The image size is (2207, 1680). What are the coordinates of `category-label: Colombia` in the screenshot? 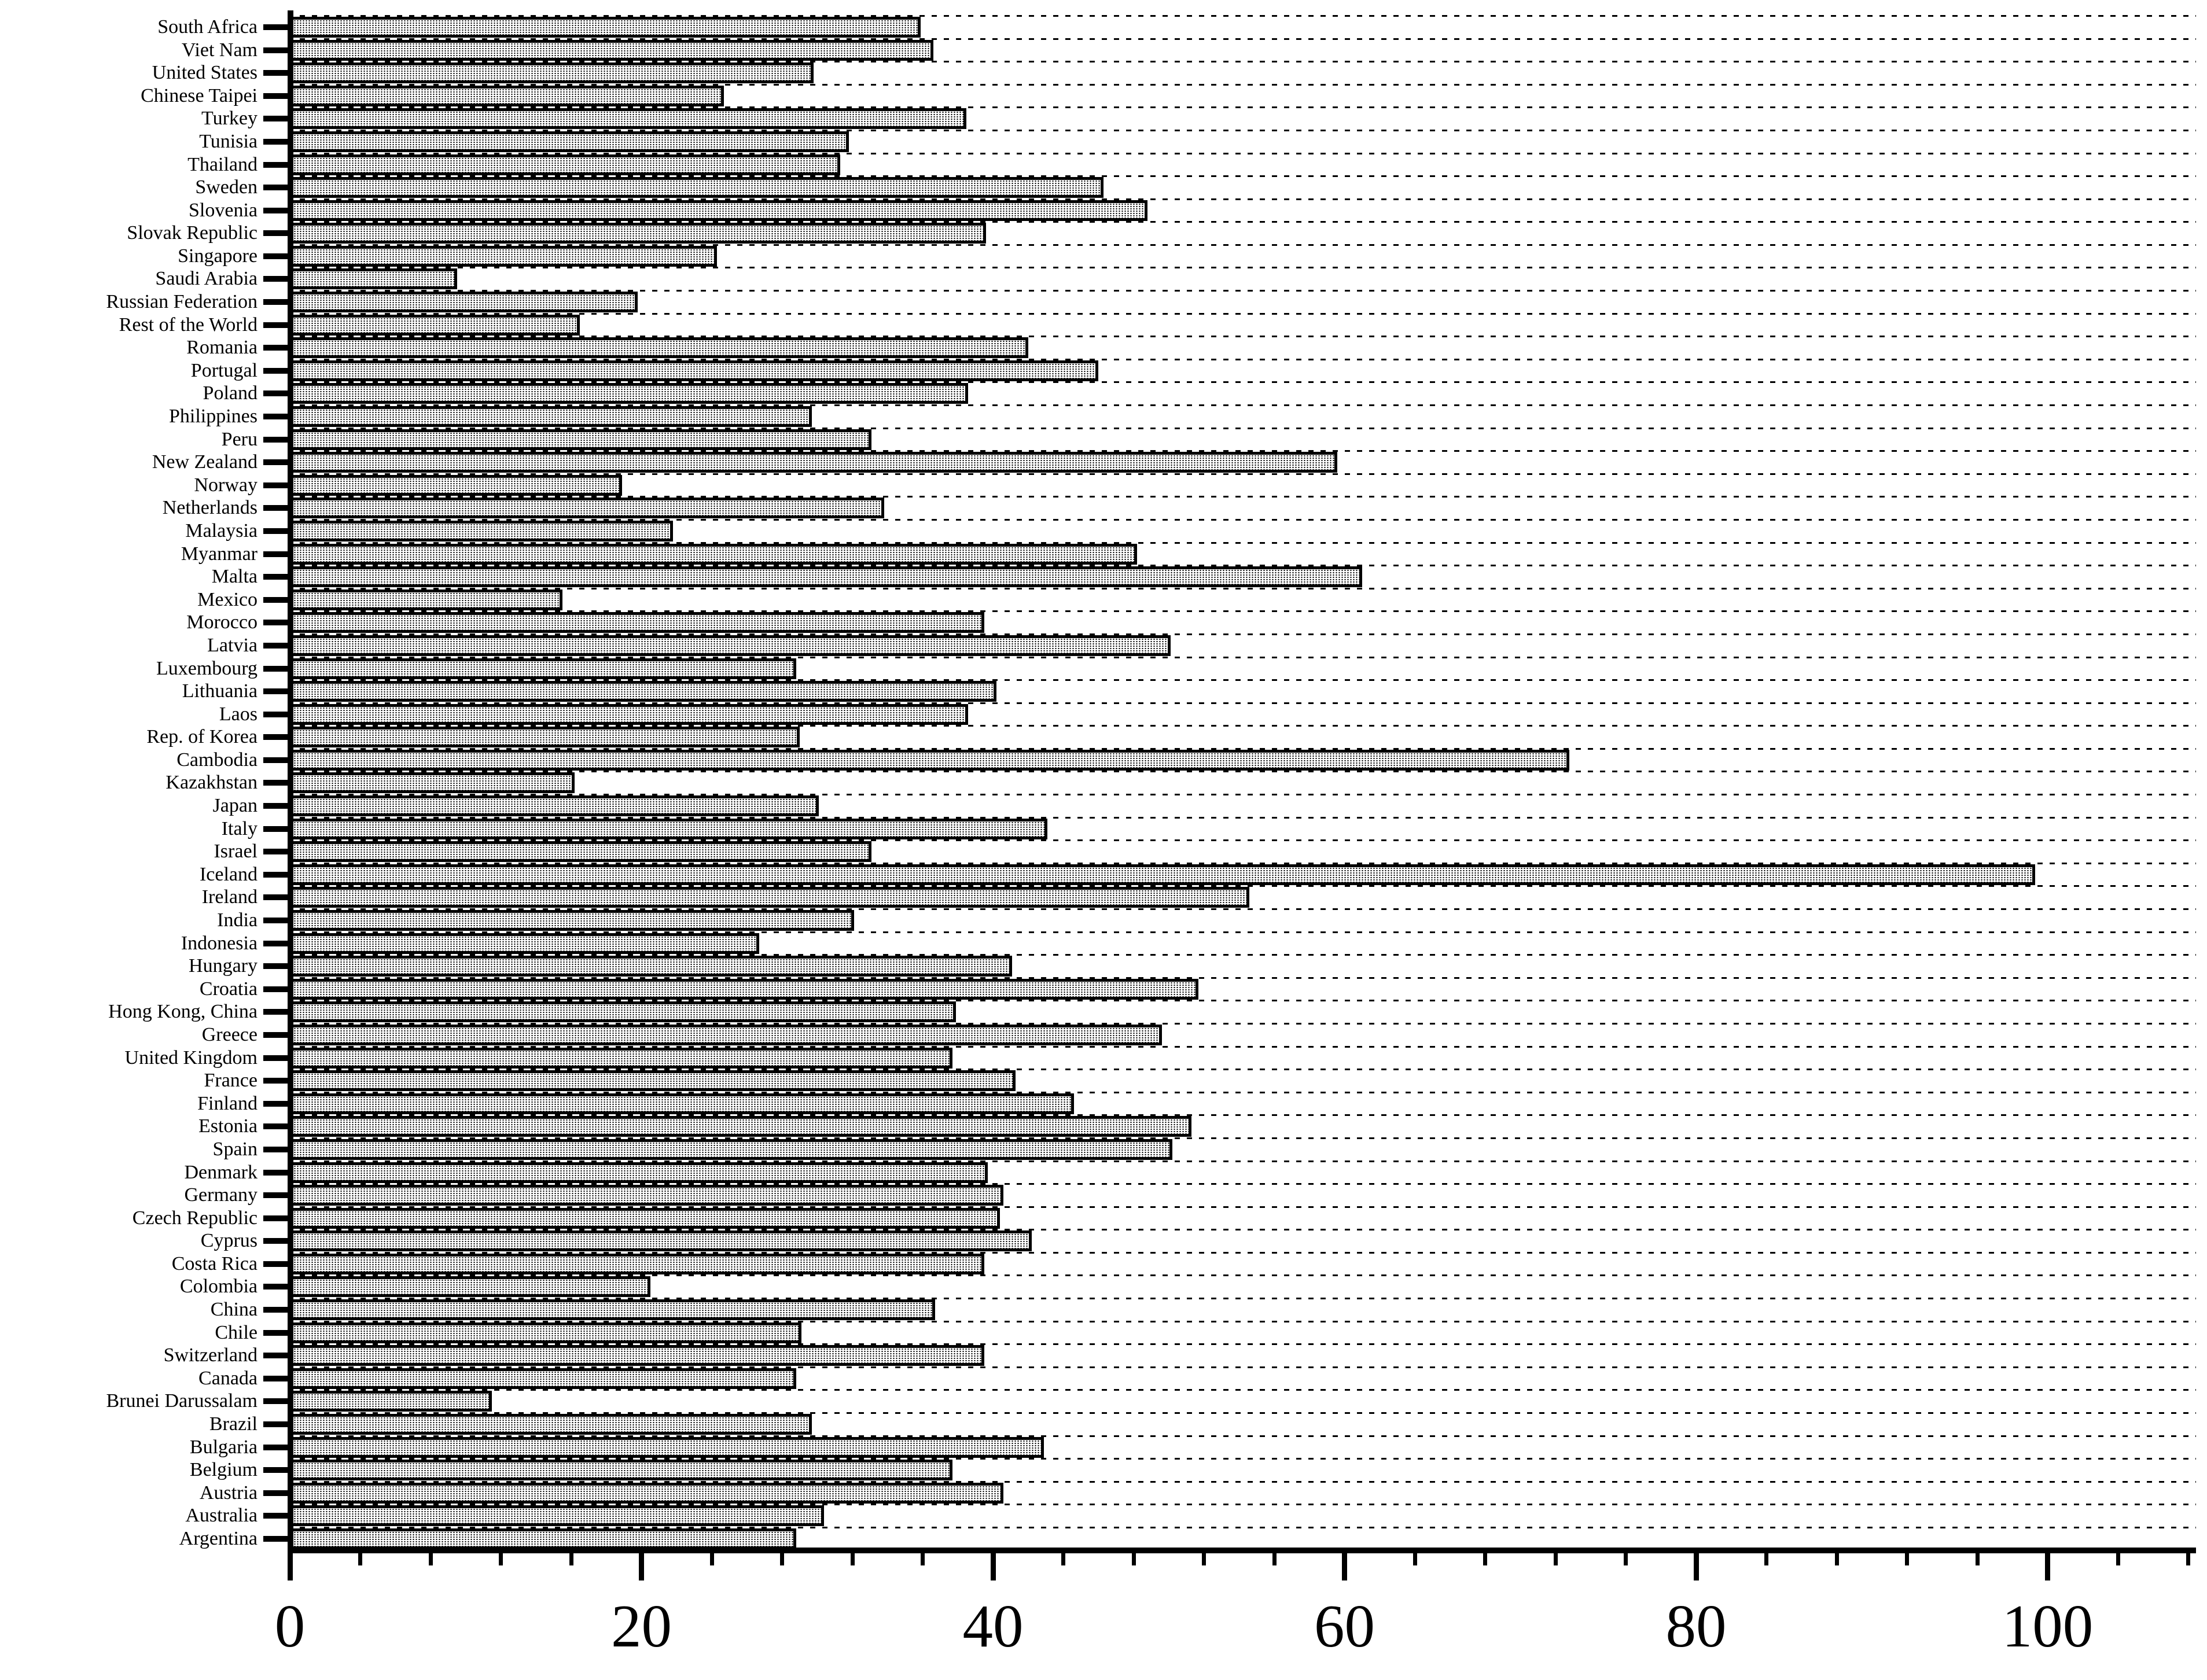 It's located at (218, 1287).